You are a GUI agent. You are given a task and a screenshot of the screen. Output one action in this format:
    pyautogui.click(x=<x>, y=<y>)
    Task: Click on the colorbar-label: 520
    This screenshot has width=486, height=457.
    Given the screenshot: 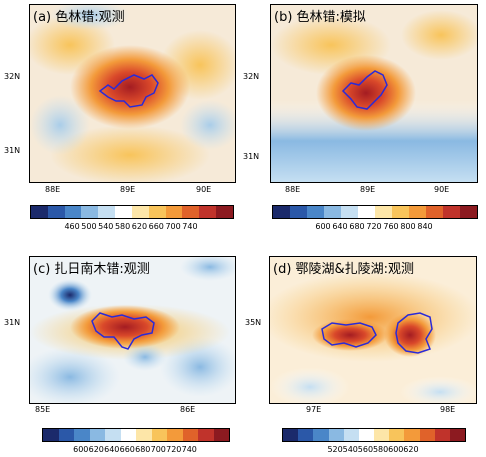 What is the action you would take?
    pyautogui.click(x=335, y=449)
    